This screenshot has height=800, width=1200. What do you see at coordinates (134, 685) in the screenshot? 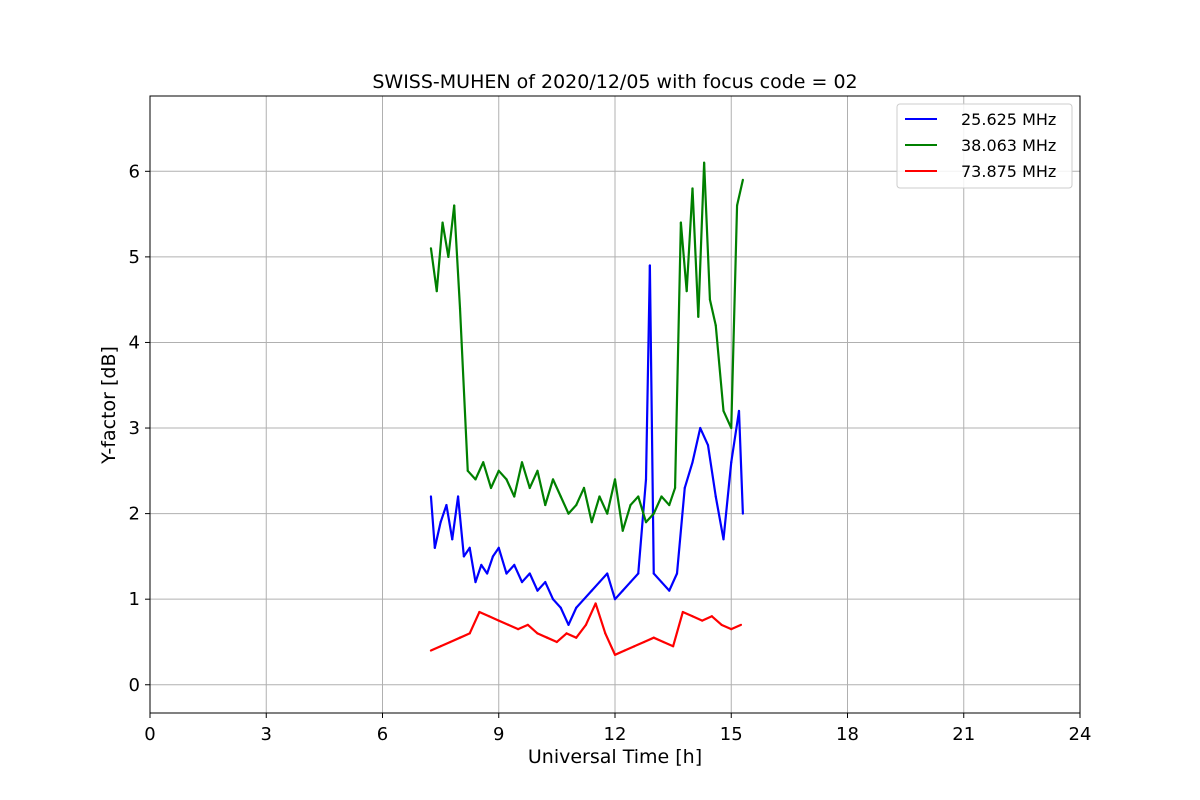
I see `y-tick-label: 0` at bounding box center [134, 685].